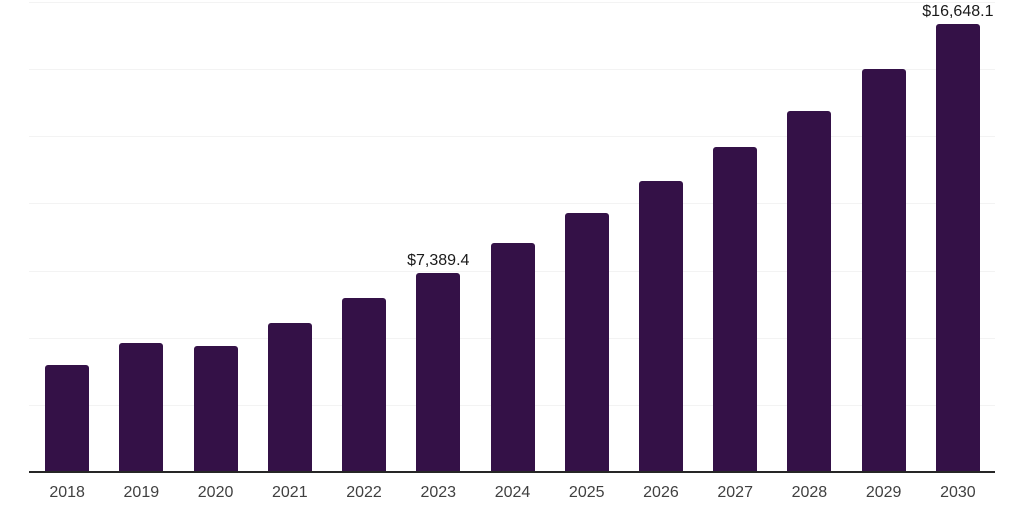 The height and width of the screenshot is (512, 1024). I want to click on x-axis-label-2022: 2022, so click(364, 492).